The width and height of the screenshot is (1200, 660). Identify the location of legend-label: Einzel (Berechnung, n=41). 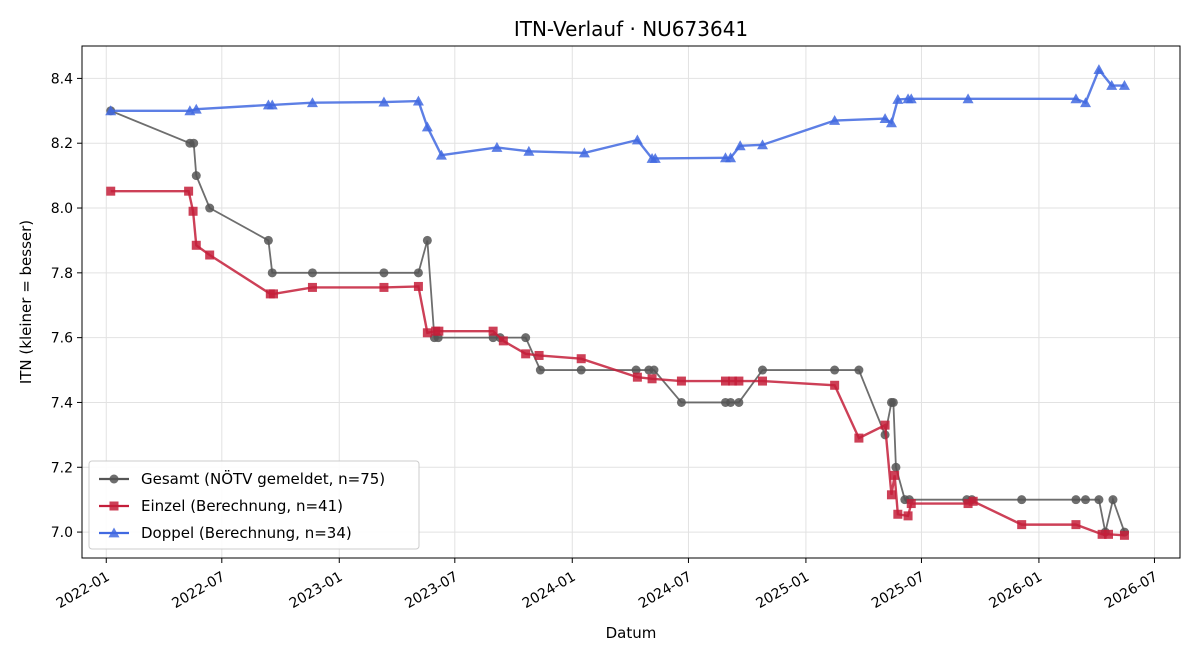
(242, 506).